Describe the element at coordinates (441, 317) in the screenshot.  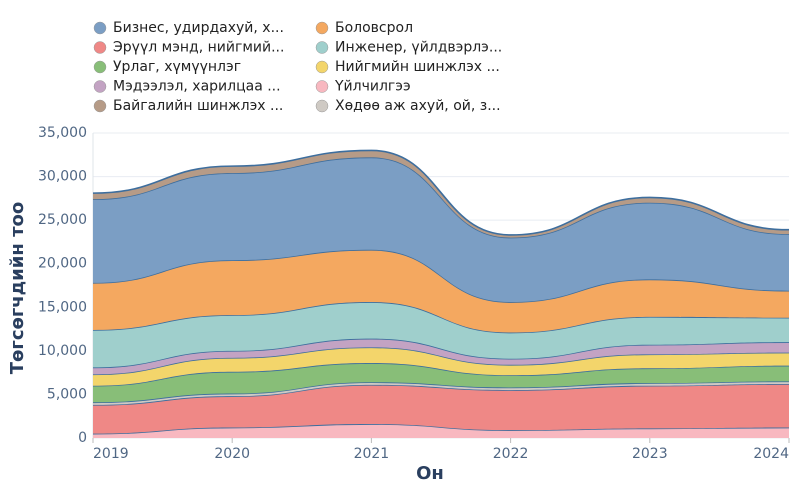
I see `area-edge` at that location.